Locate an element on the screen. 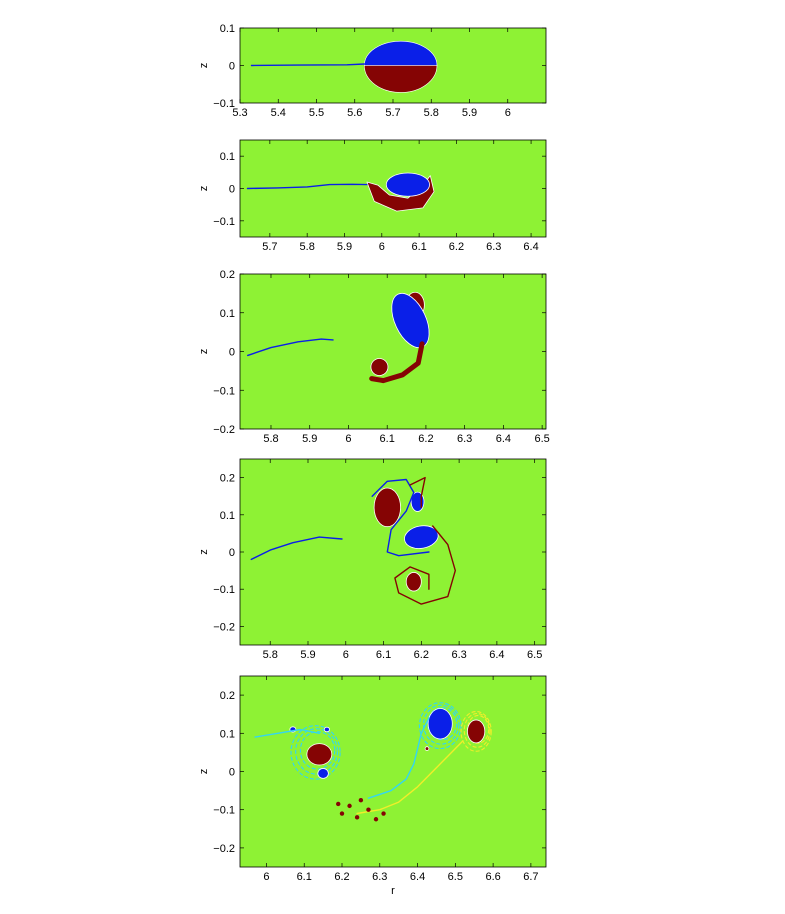 This screenshot has width=785, height=914. x-tick-label: 6.5 is located at coordinates (455, 877).